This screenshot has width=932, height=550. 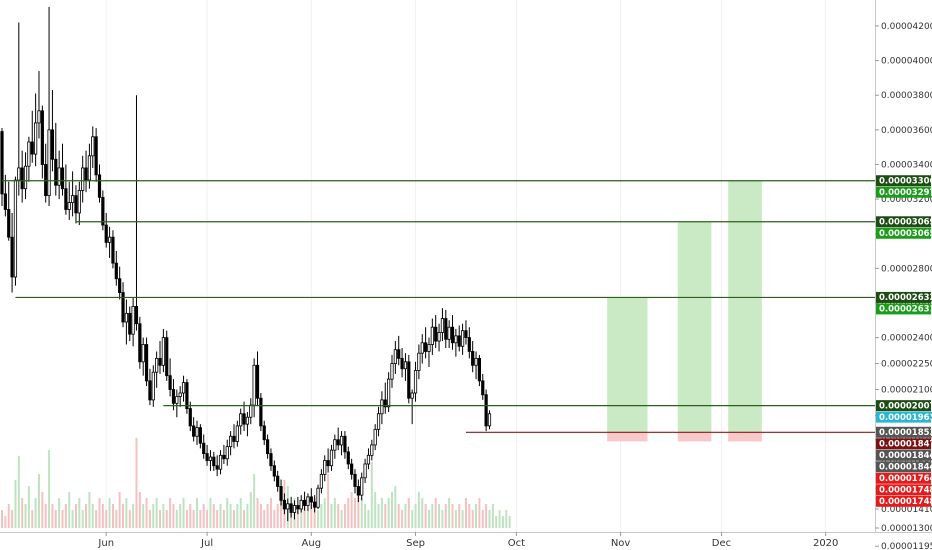 I want to click on y-tick-label: 0.00002400, so click(x=906, y=339).